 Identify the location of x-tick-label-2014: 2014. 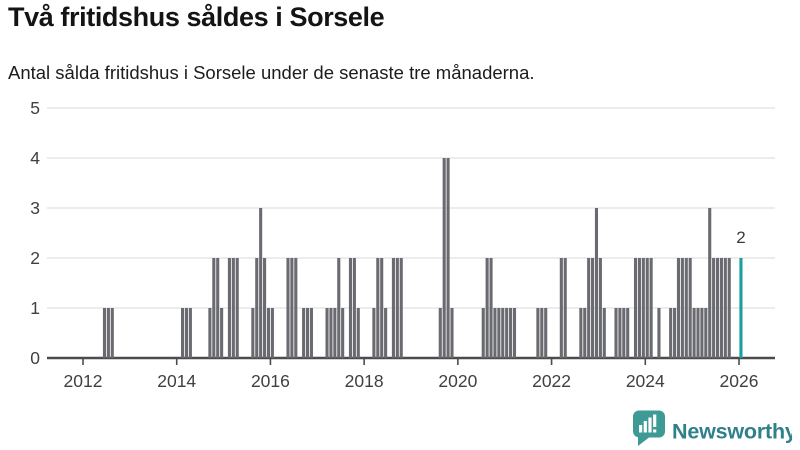
(176, 381).